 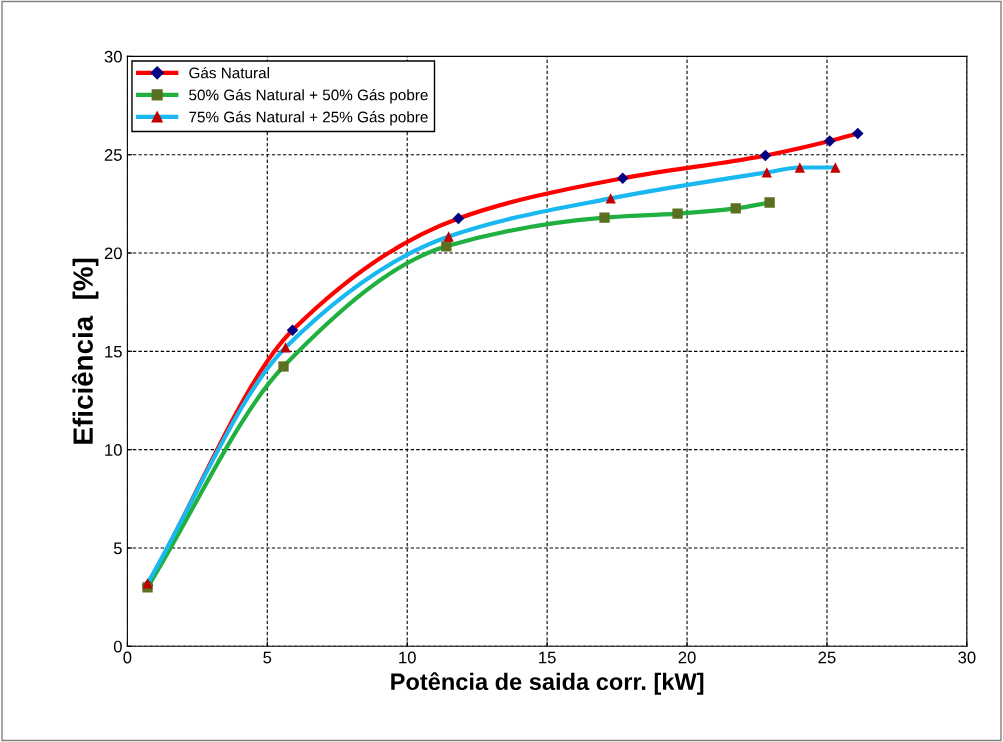 What do you see at coordinates (687, 657) in the screenshot?
I see `x-tick-label: 20` at bounding box center [687, 657].